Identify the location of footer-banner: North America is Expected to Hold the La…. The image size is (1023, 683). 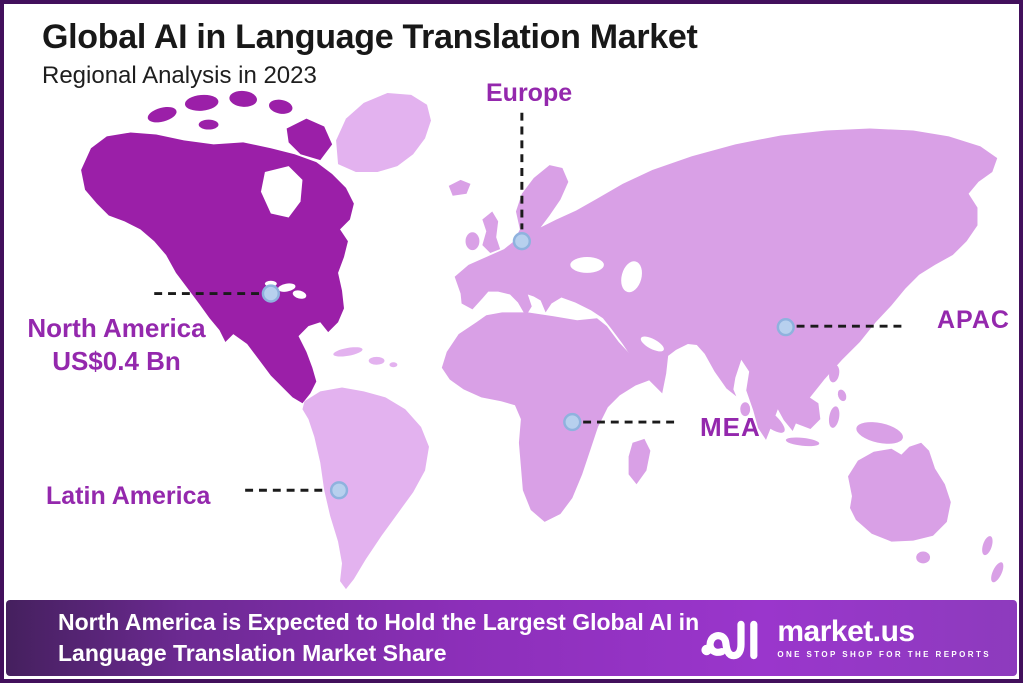
(511, 638).